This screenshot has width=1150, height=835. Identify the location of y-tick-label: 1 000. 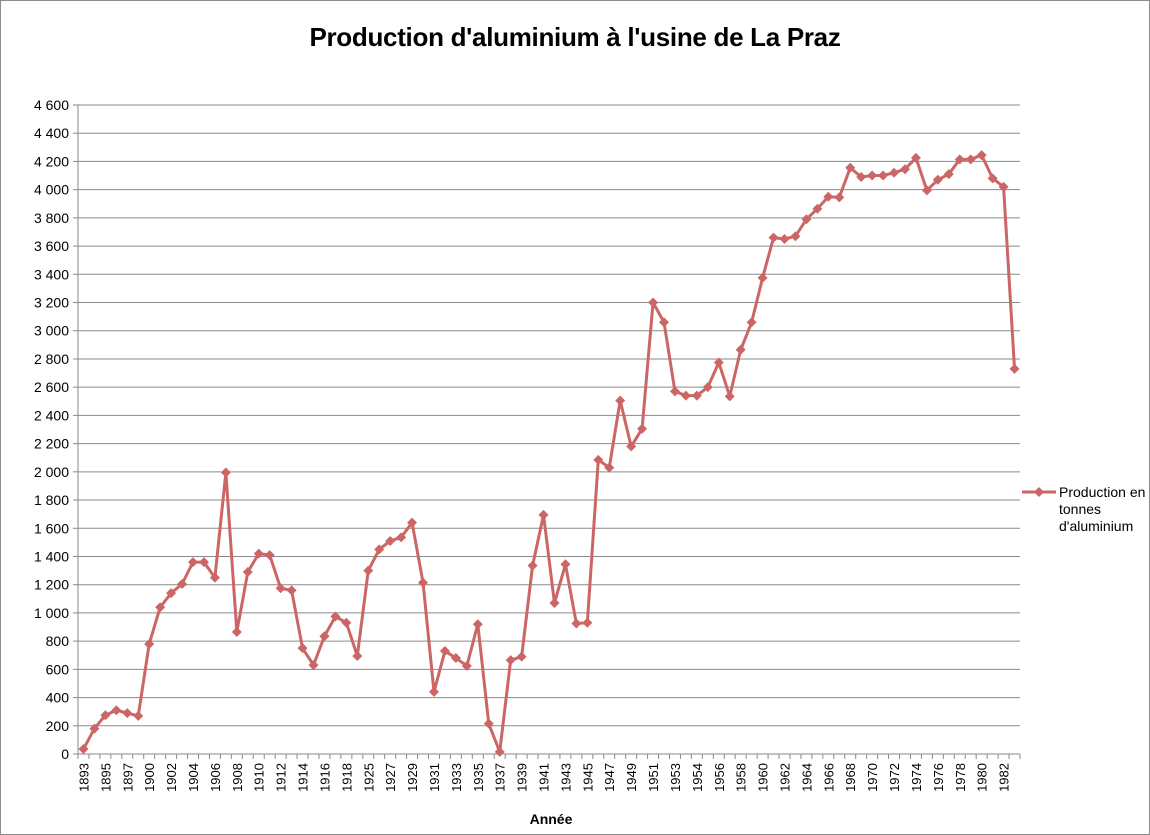
(51, 613).